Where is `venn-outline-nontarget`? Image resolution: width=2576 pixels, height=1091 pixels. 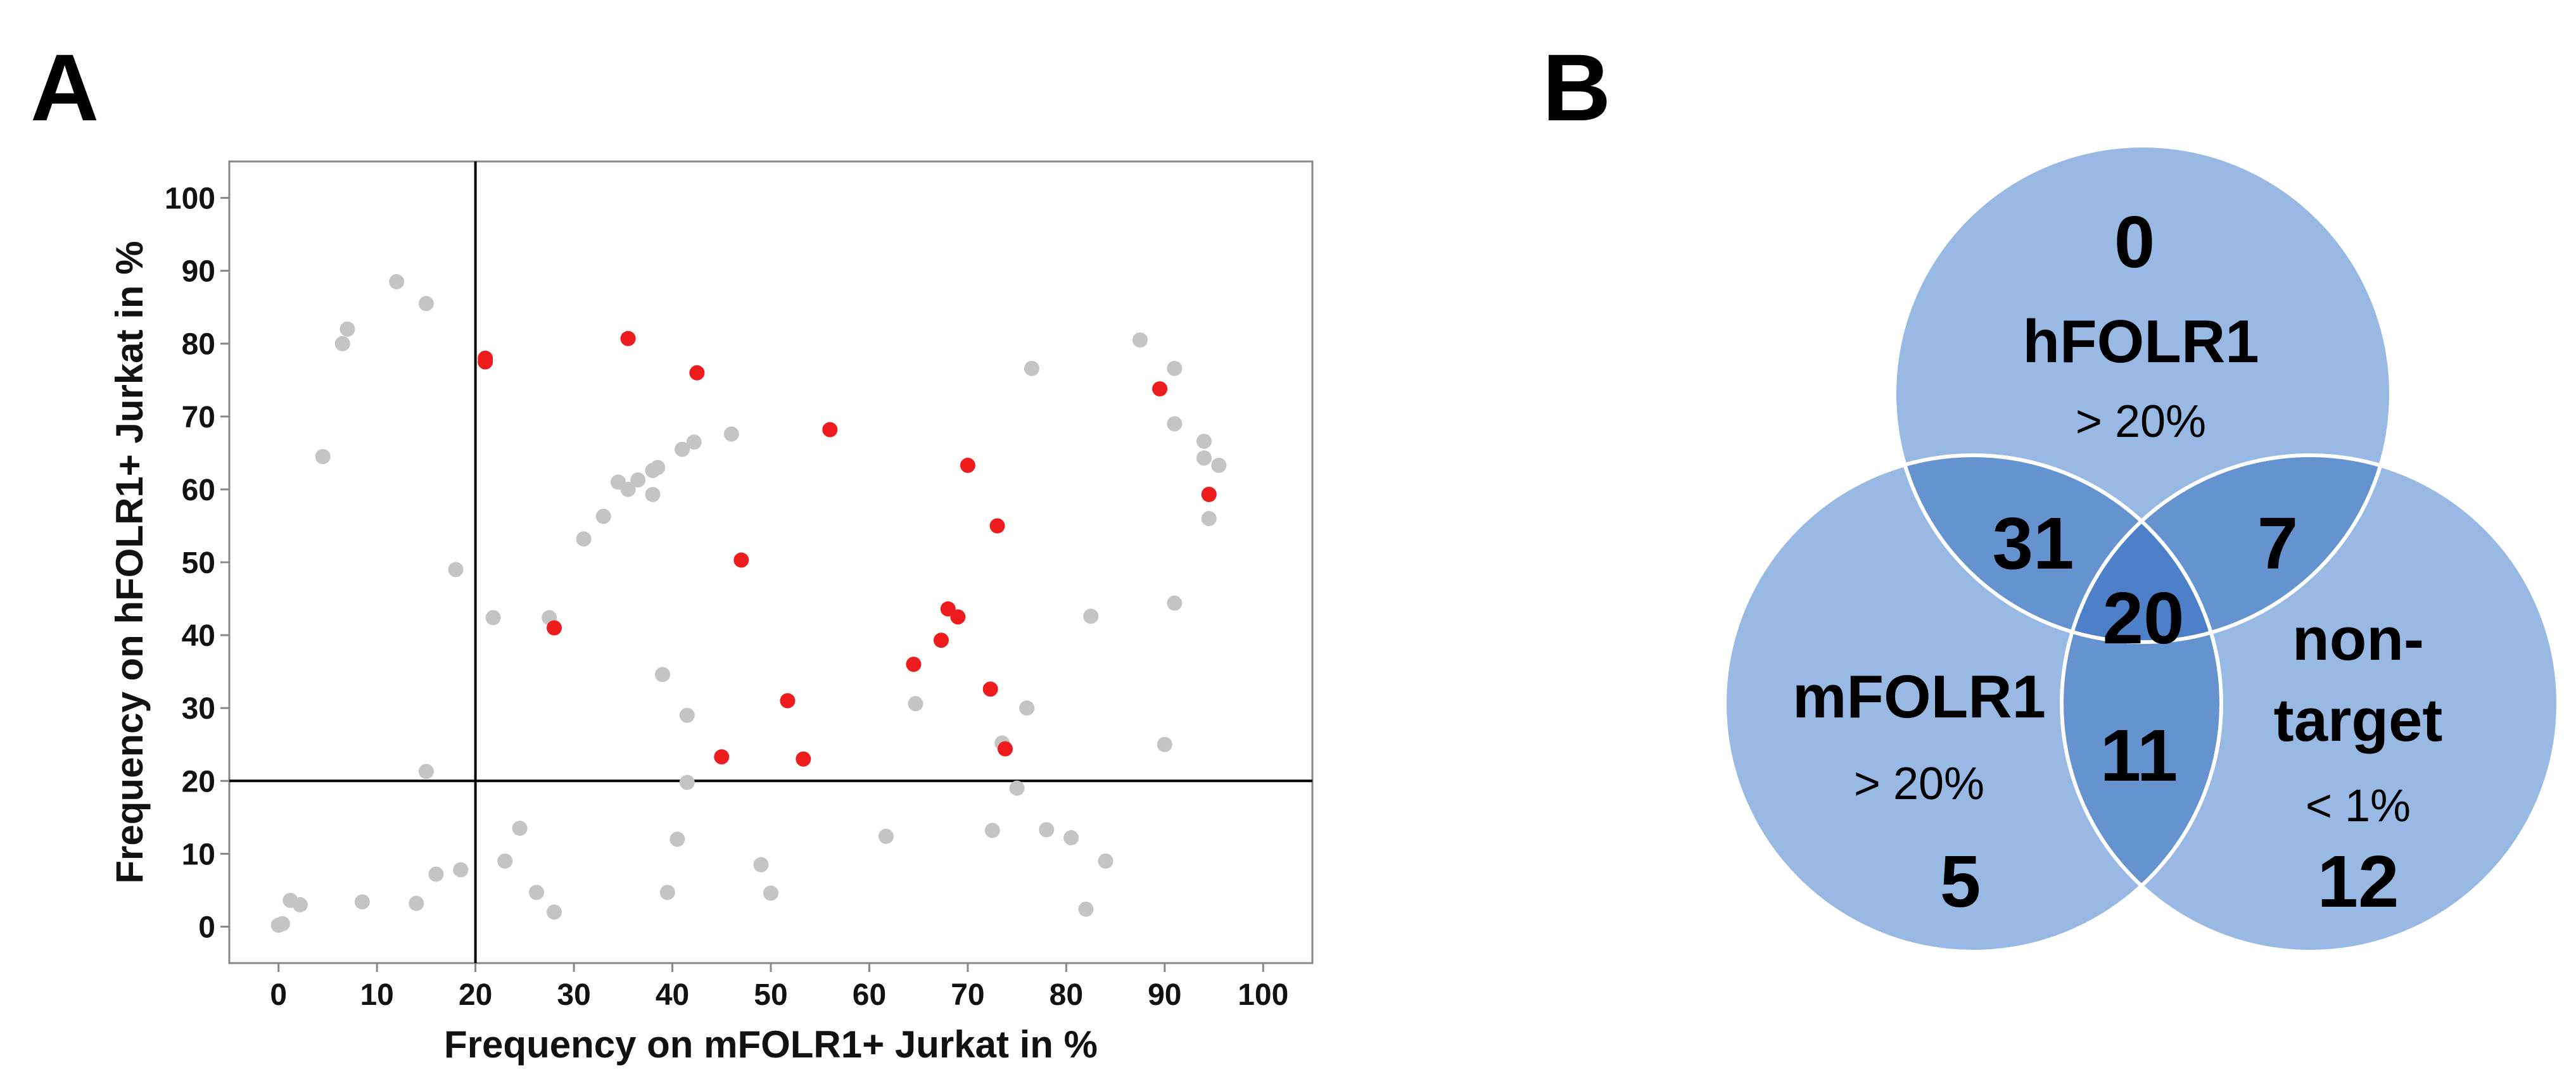 venn-outline-nontarget is located at coordinates (2310, 703).